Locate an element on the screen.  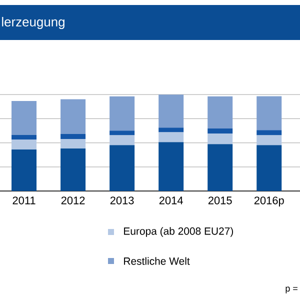
x-tick-label: 2012 is located at coordinates (73, 200).